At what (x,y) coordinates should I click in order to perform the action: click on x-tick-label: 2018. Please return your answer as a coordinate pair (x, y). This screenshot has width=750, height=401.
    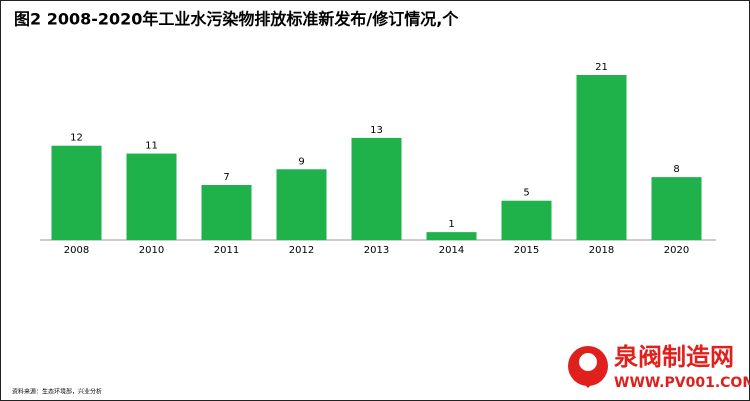
    Looking at the image, I should click on (601, 250).